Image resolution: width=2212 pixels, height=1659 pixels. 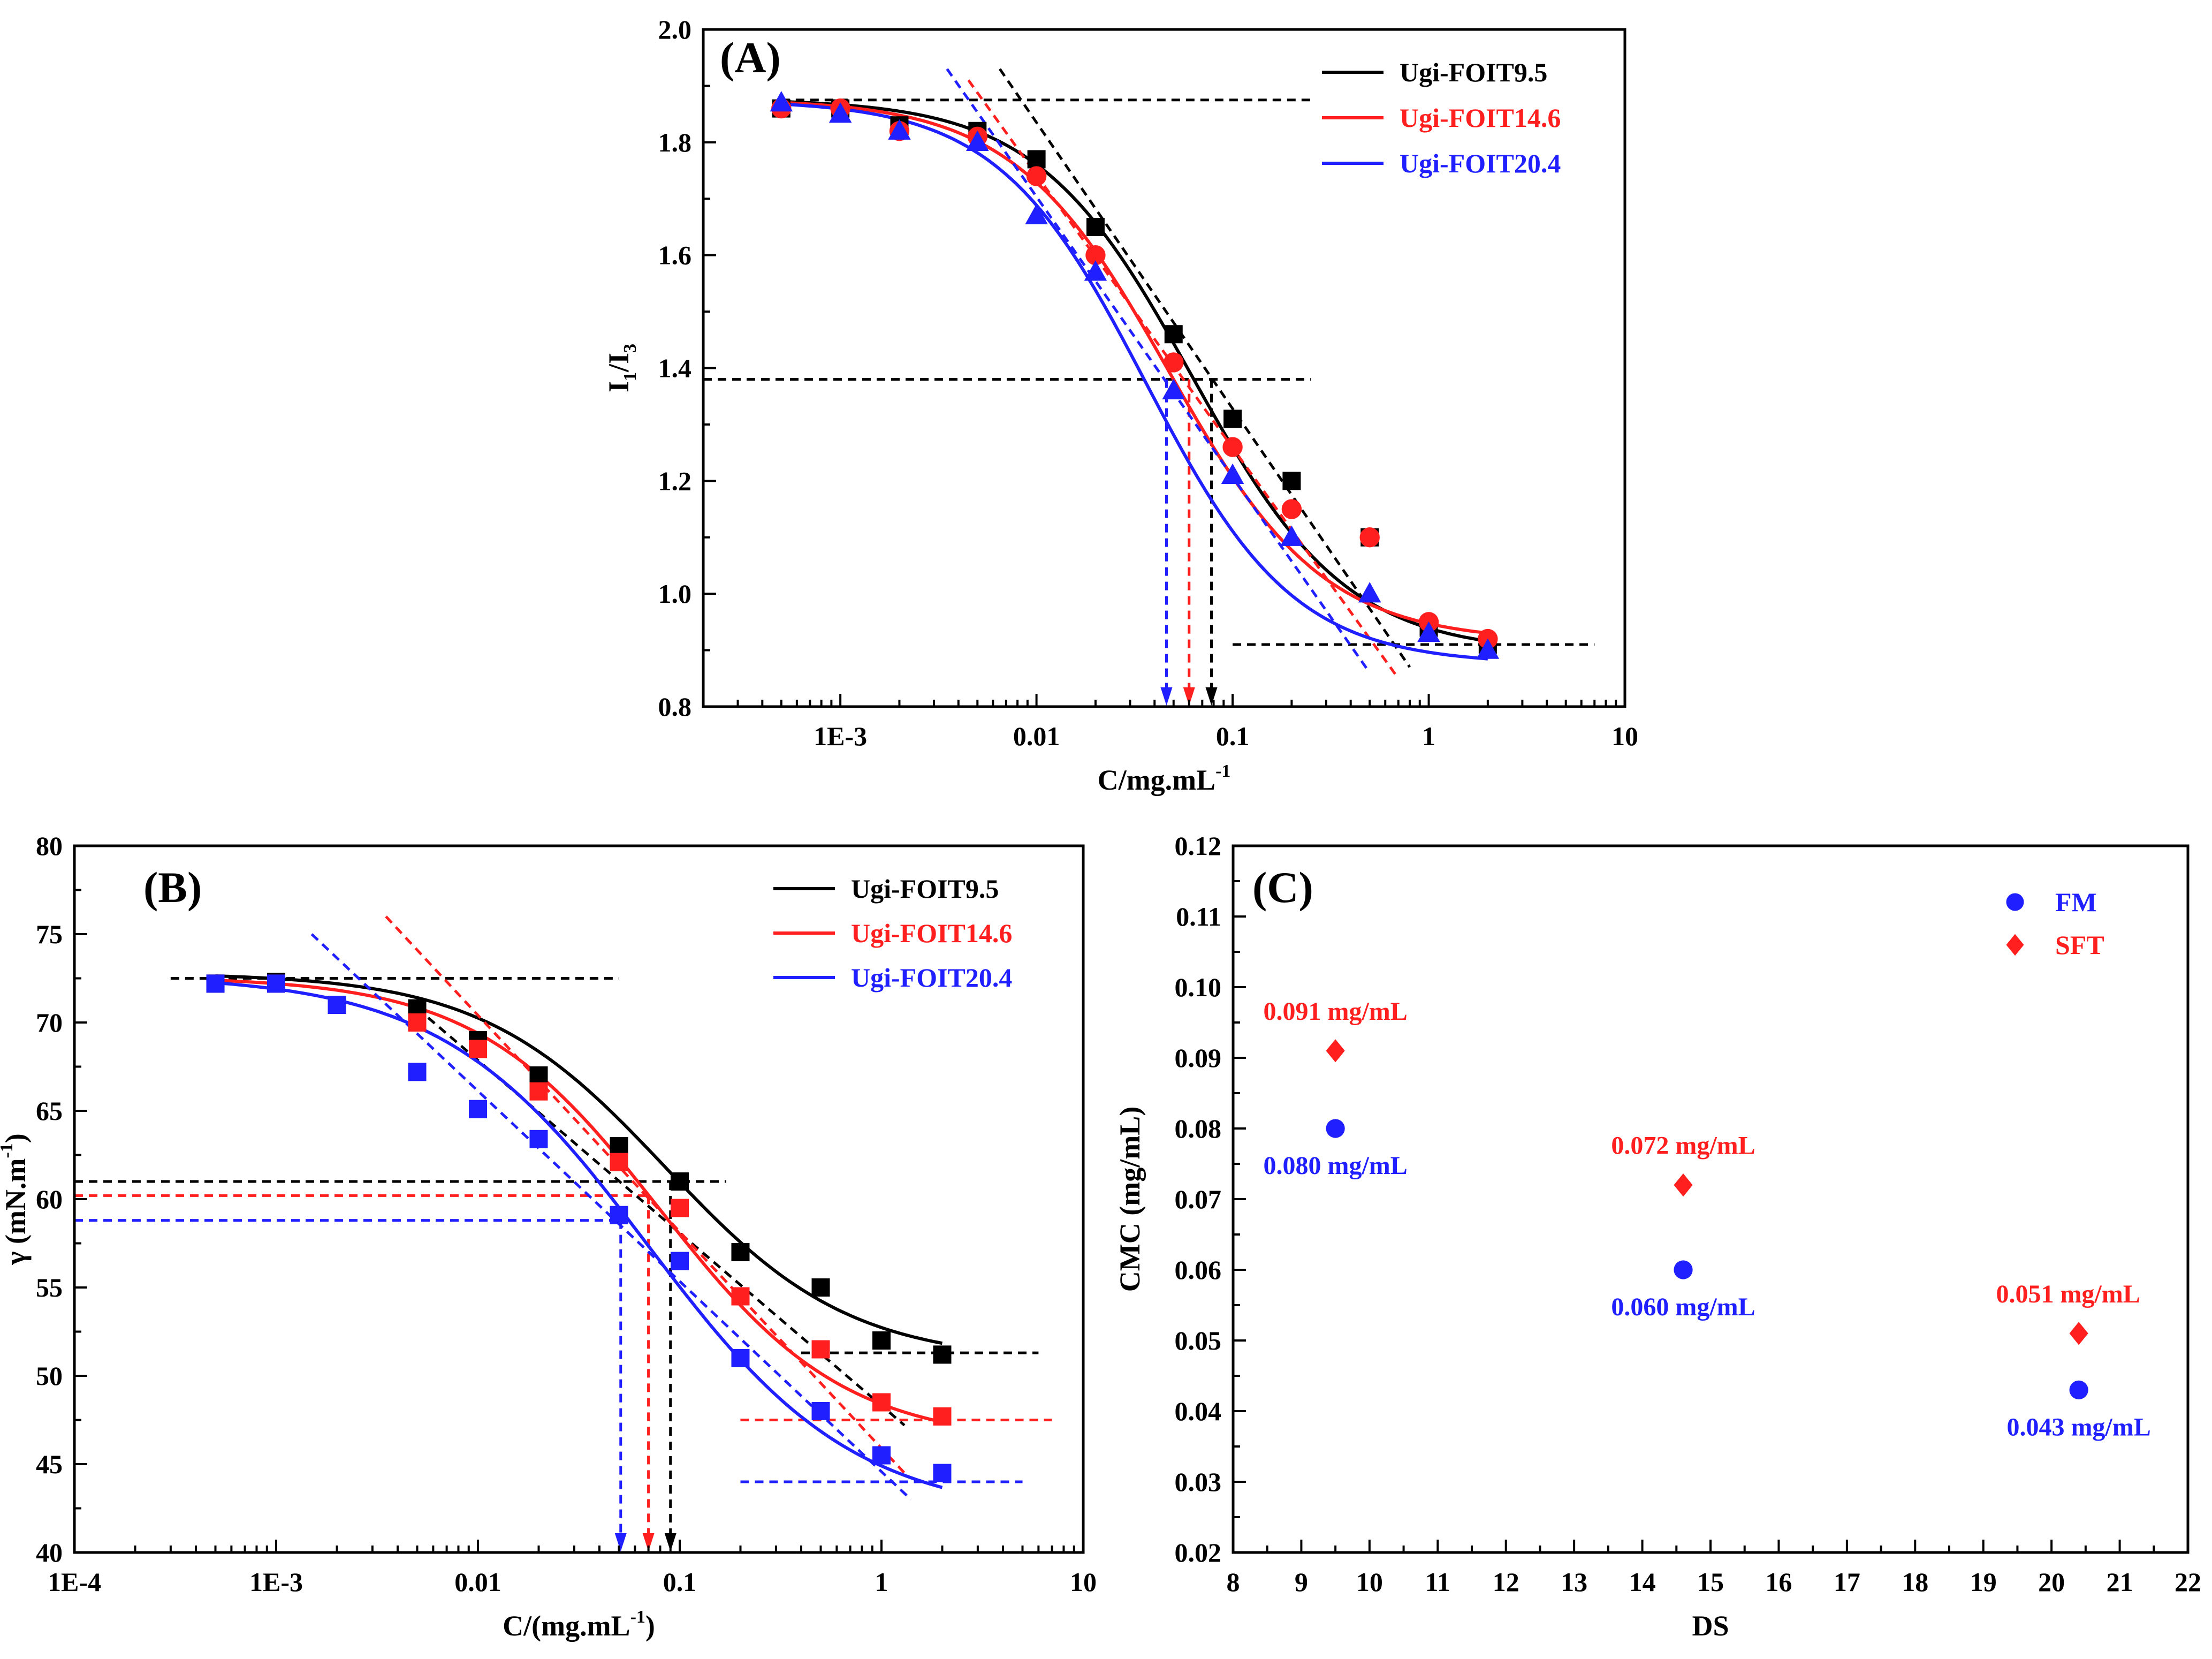 What do you see at coordinates (579, 1625) in the screenshot?
I see `x-axis-label: C/(mg.mL-1)` at bounding box center [579, 1625].